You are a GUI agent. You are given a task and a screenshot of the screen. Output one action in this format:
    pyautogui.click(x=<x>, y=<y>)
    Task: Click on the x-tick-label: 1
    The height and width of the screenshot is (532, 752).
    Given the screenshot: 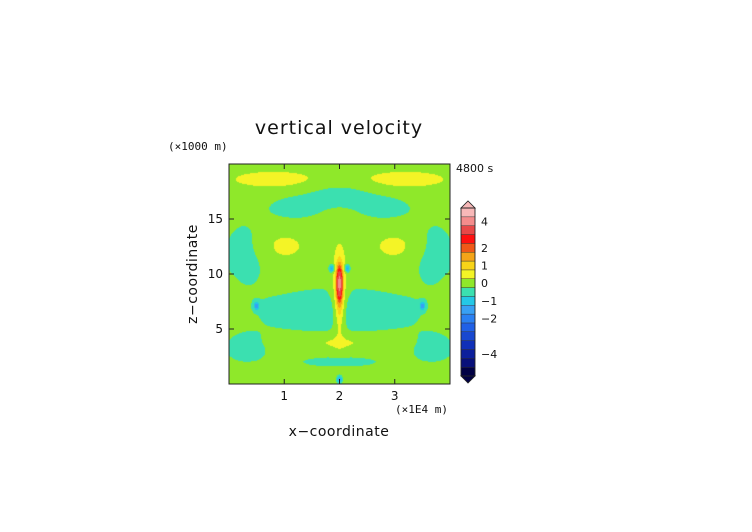 What is the action you would take?
    pyautogui.click(x=284, y=396)
    